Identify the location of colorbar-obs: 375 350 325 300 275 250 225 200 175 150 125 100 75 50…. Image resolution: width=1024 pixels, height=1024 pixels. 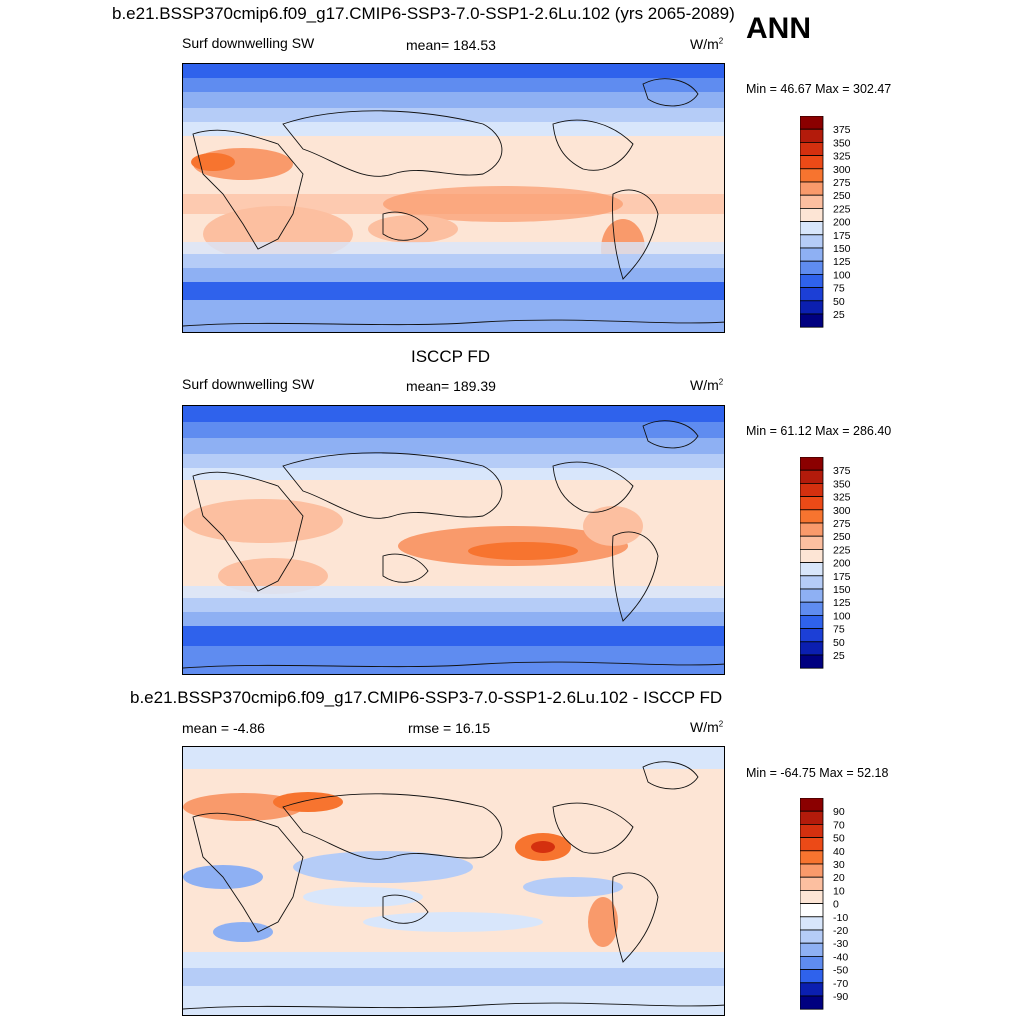
(840, 564).